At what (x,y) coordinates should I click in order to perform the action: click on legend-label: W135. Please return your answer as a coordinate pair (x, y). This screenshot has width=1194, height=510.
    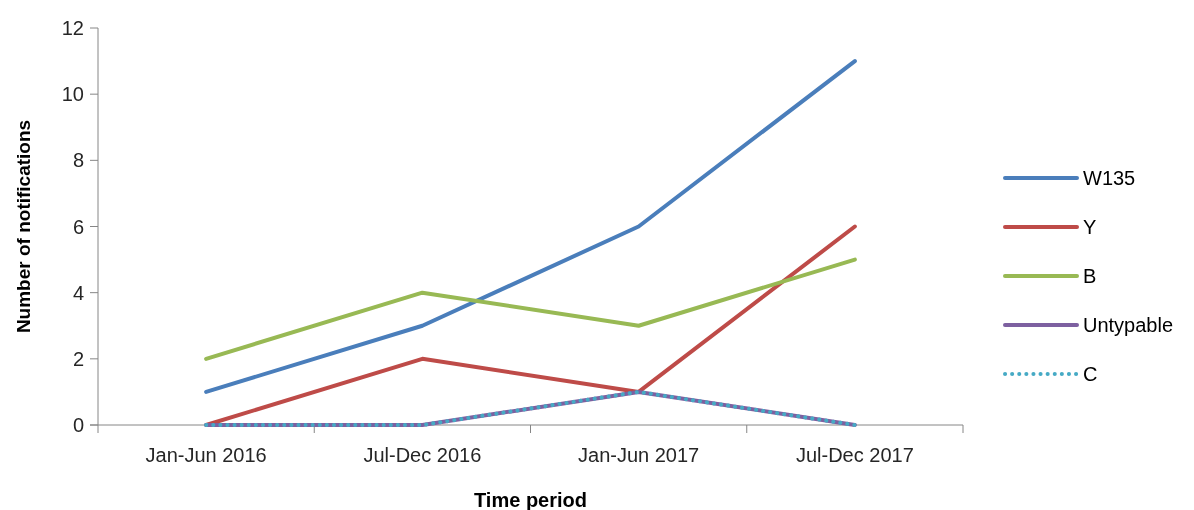
    Looking at the image, I should click on (1109, 178).